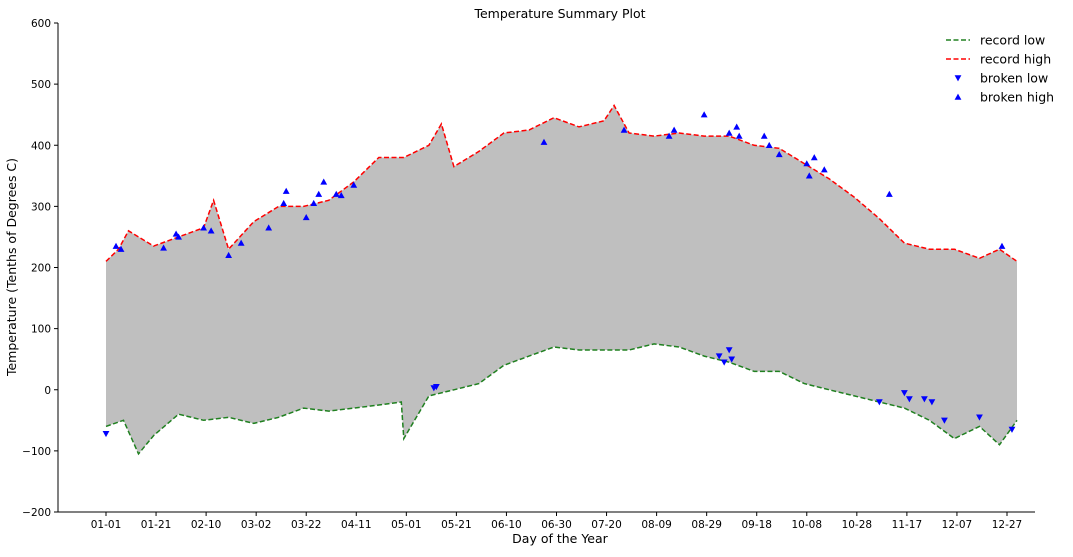 This screenshot has height=557, width=1073. What do you see at coordinates (206, 525) in the screenshot?
I see `x-tick-label: 02-10` at bounding box center [206, 525].